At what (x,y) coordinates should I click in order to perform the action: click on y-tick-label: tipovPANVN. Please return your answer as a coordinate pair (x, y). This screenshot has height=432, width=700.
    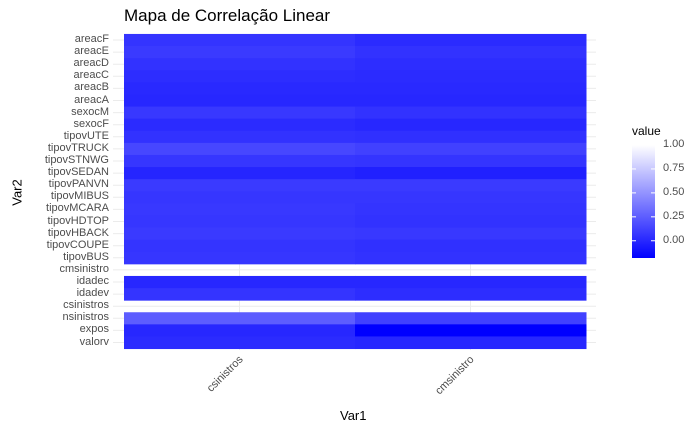
    Looking at the image, I should click on (78, 184).